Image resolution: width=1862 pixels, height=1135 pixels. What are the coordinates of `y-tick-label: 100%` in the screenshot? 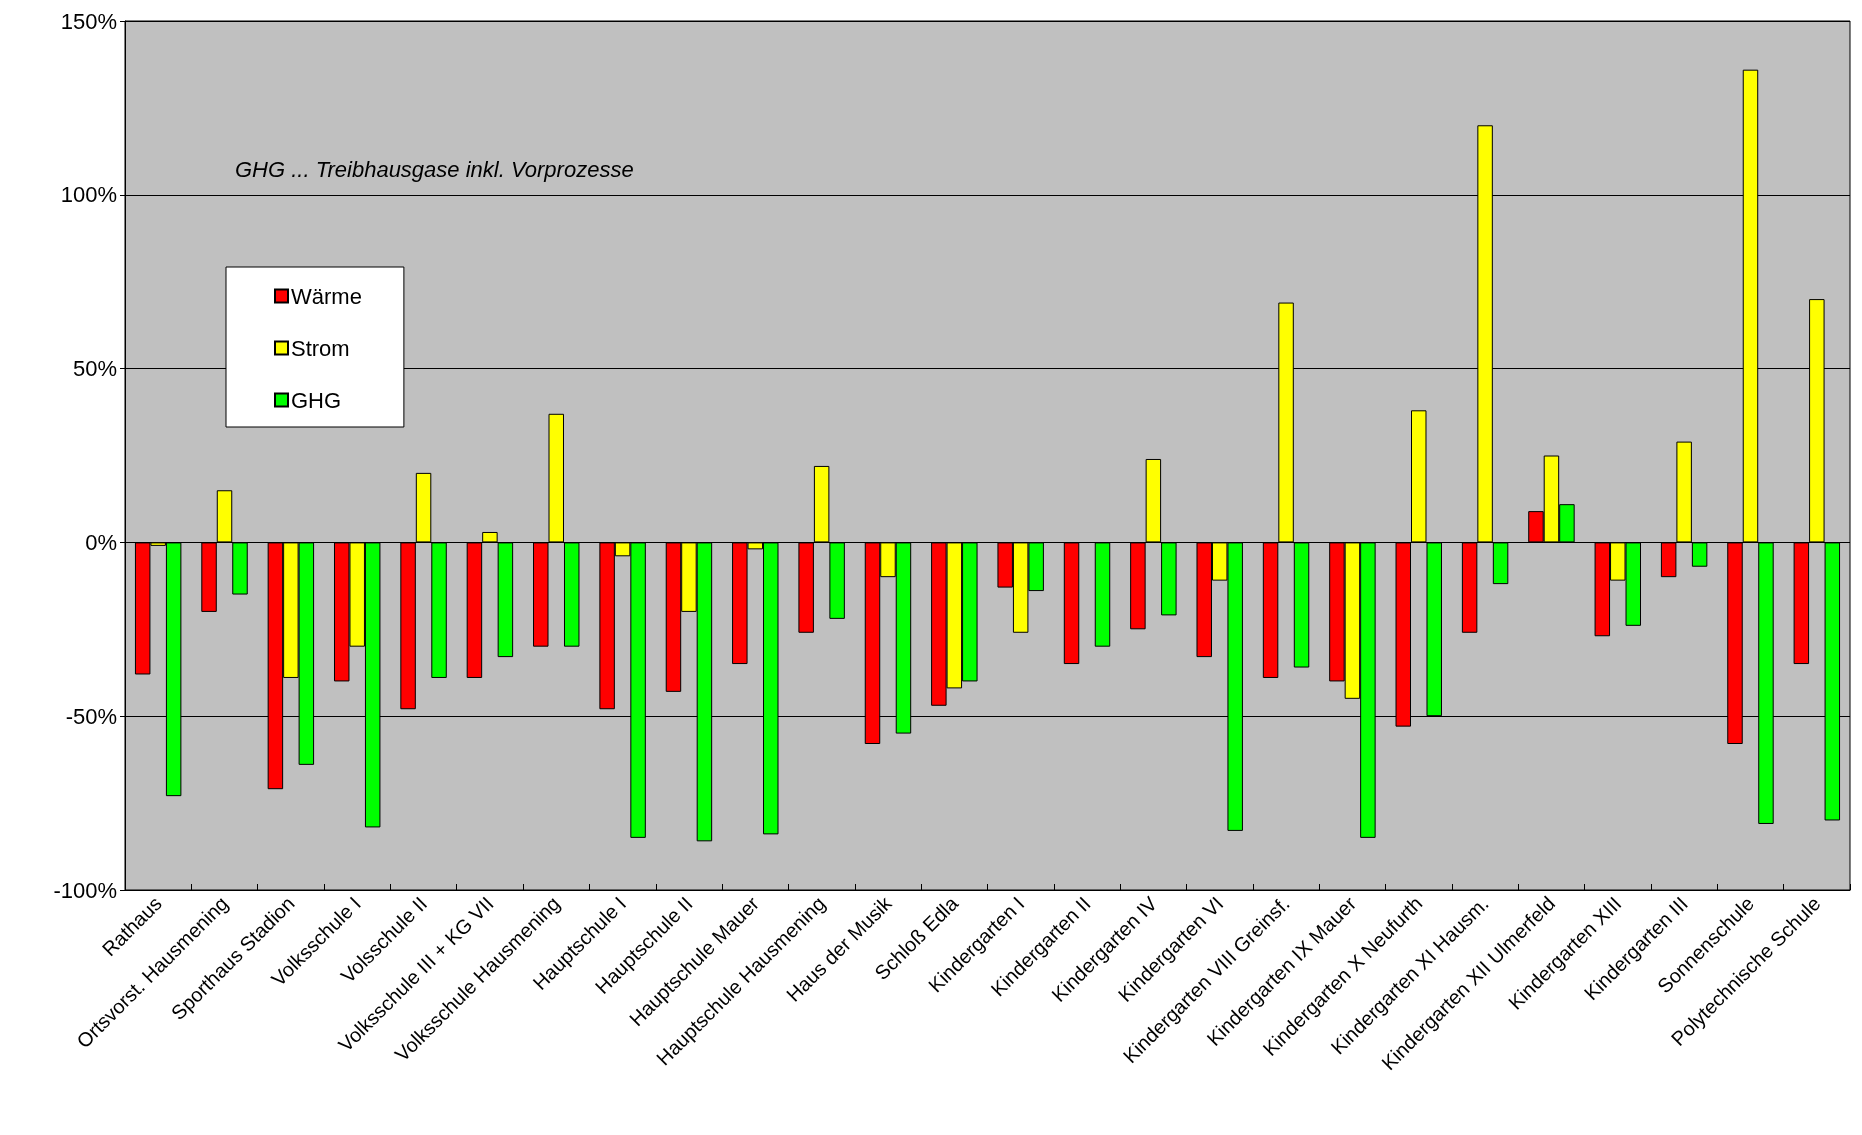 It's located at (88, 195).